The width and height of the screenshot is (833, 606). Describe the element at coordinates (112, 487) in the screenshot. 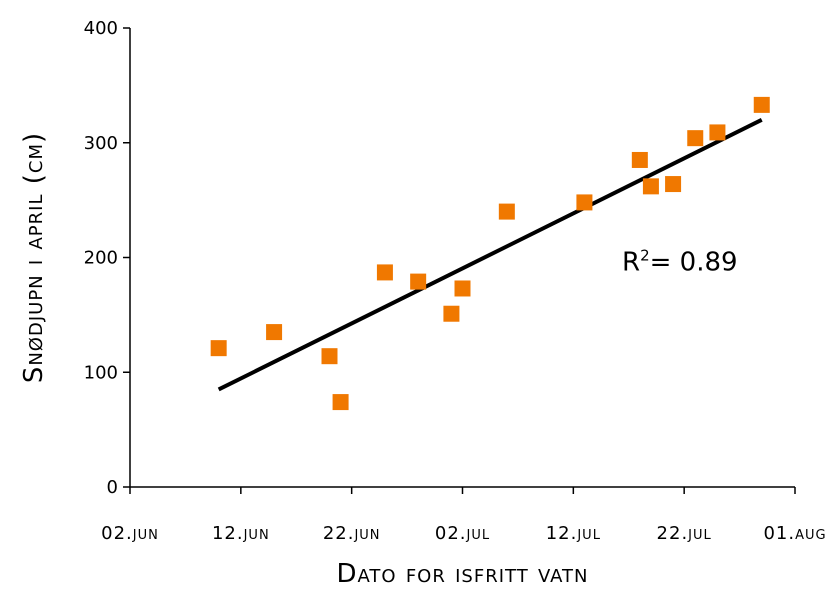

I see `y-tick-label: 0` at that location.